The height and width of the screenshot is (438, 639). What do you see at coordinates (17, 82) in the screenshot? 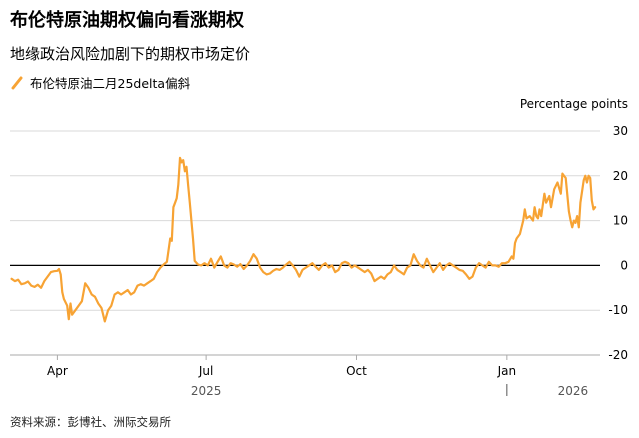
I see `legend-swatch-icon` at bounding box center [17, 82].